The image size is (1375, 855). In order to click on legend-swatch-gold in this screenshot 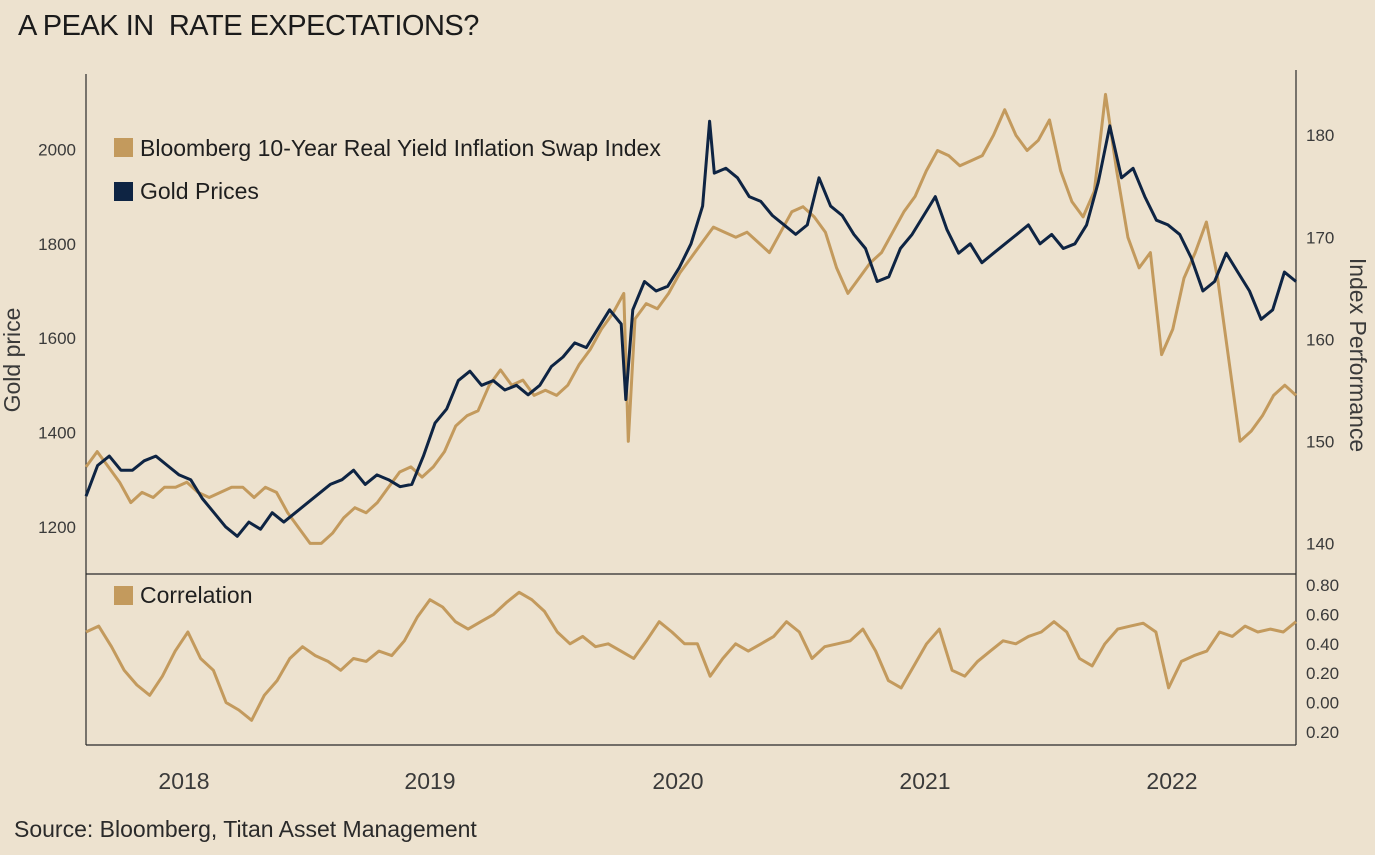, I will do `click(123, 191)`.